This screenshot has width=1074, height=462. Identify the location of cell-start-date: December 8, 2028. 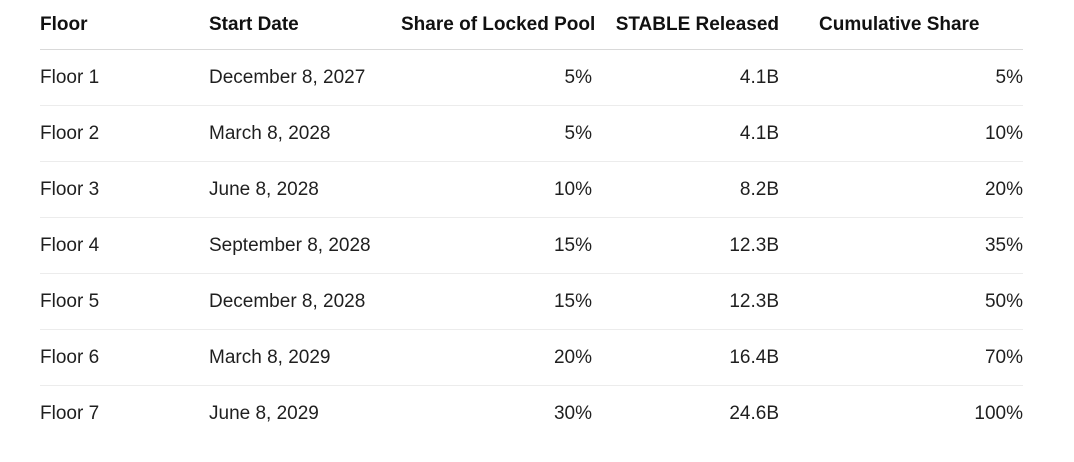
(305, 301).